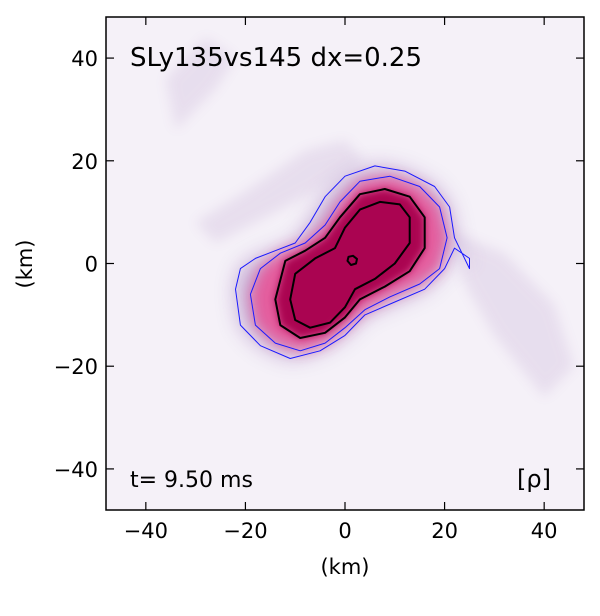 Image resolution: width=600 pixels, height=616 pixels. What do you see at coordinates (191, 480) in the screenshot?
I see `time-label: t= 9.50 ms` at bounding box center [191, 480].